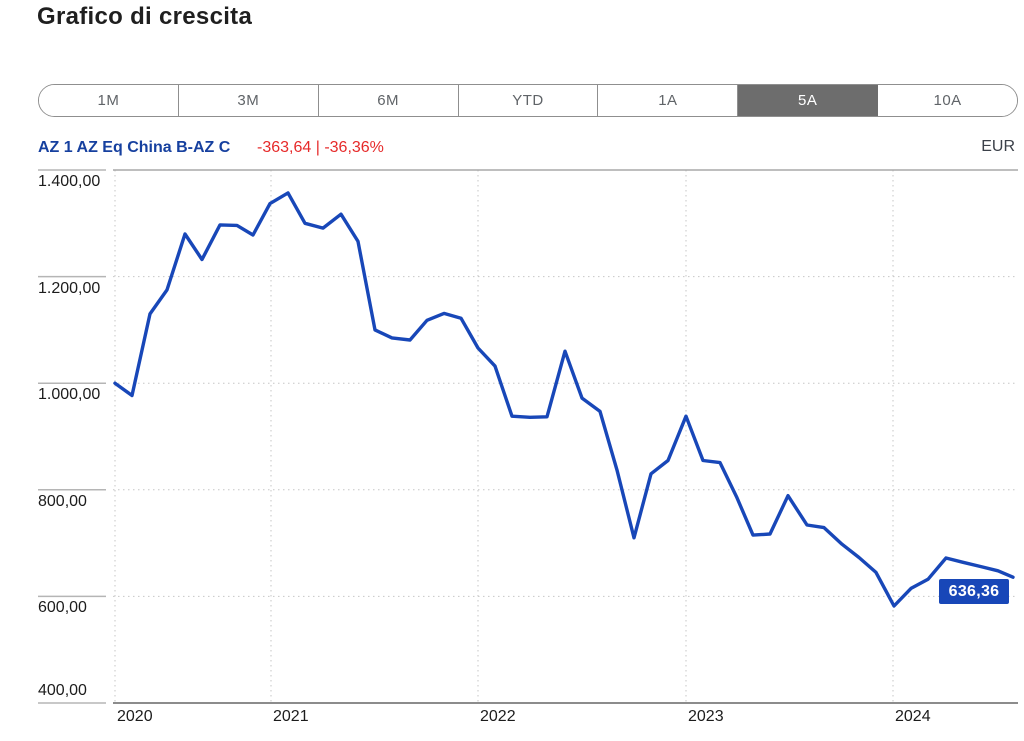 The image size is (1024, 741). I want to click on y-axis-label: 1.400,00, so click(69, 181).